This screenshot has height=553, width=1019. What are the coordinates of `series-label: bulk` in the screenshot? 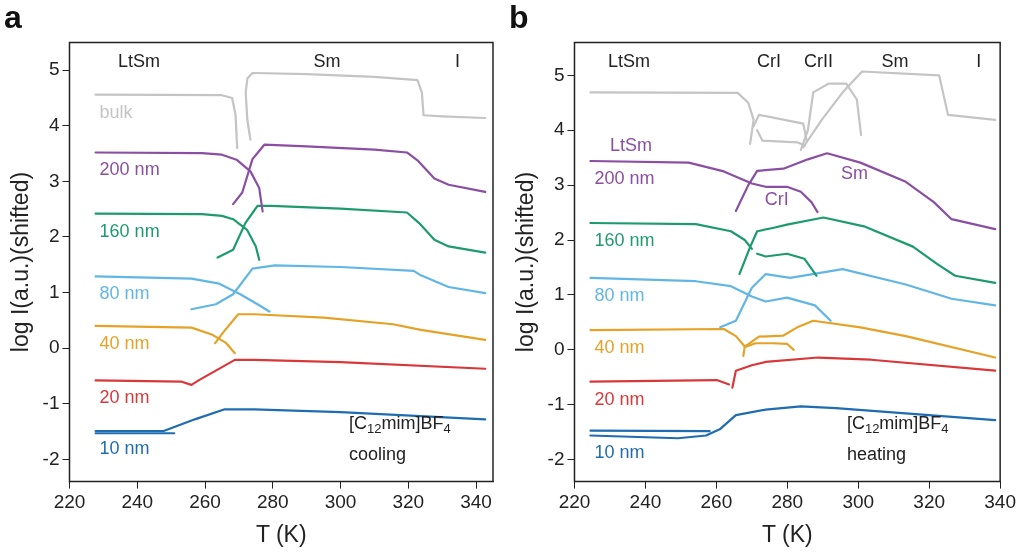 It's located at (116, 111).